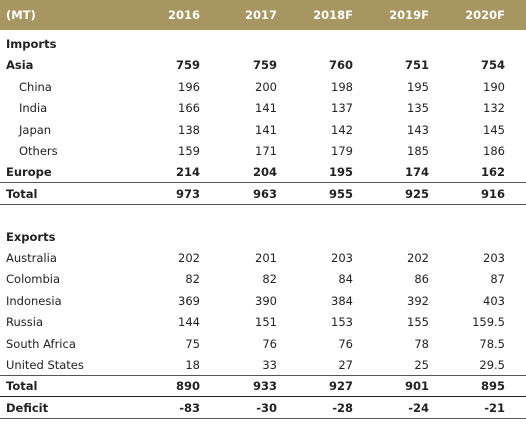 The image size is (526, 427). I want to click on cell-value: 78, so click(421, 343).